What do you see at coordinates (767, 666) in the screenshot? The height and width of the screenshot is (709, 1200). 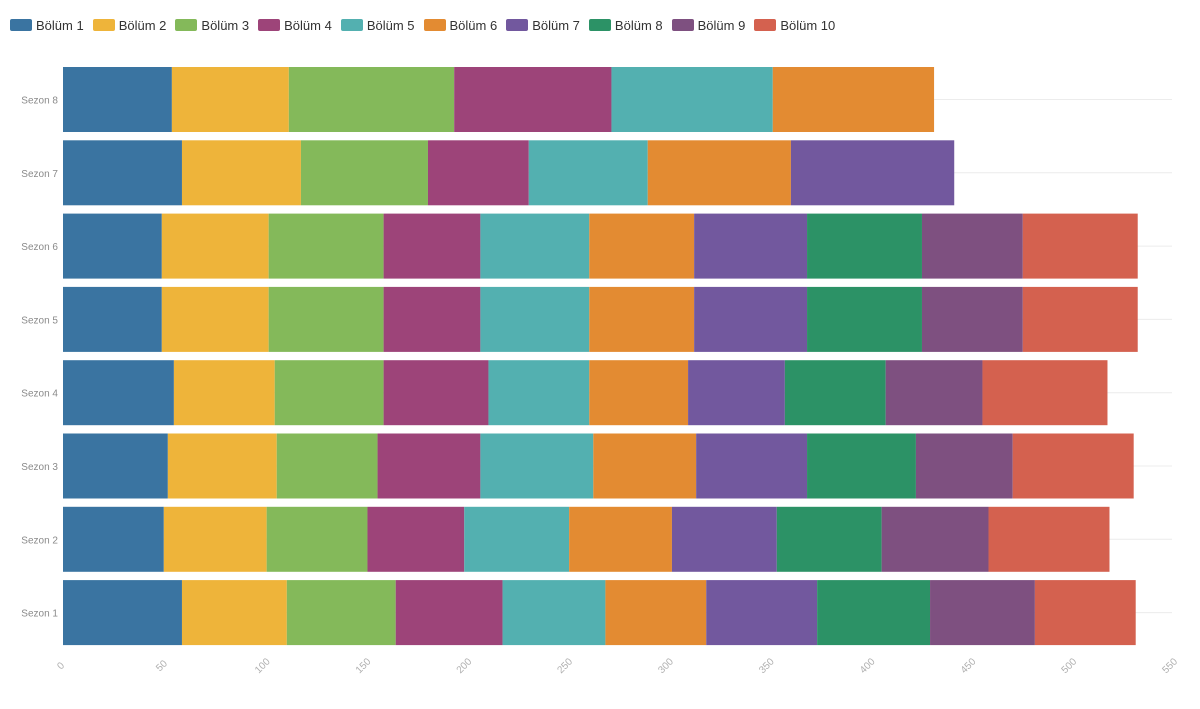 I see `x-tick-label: 350` at bounding box center [767, 666].